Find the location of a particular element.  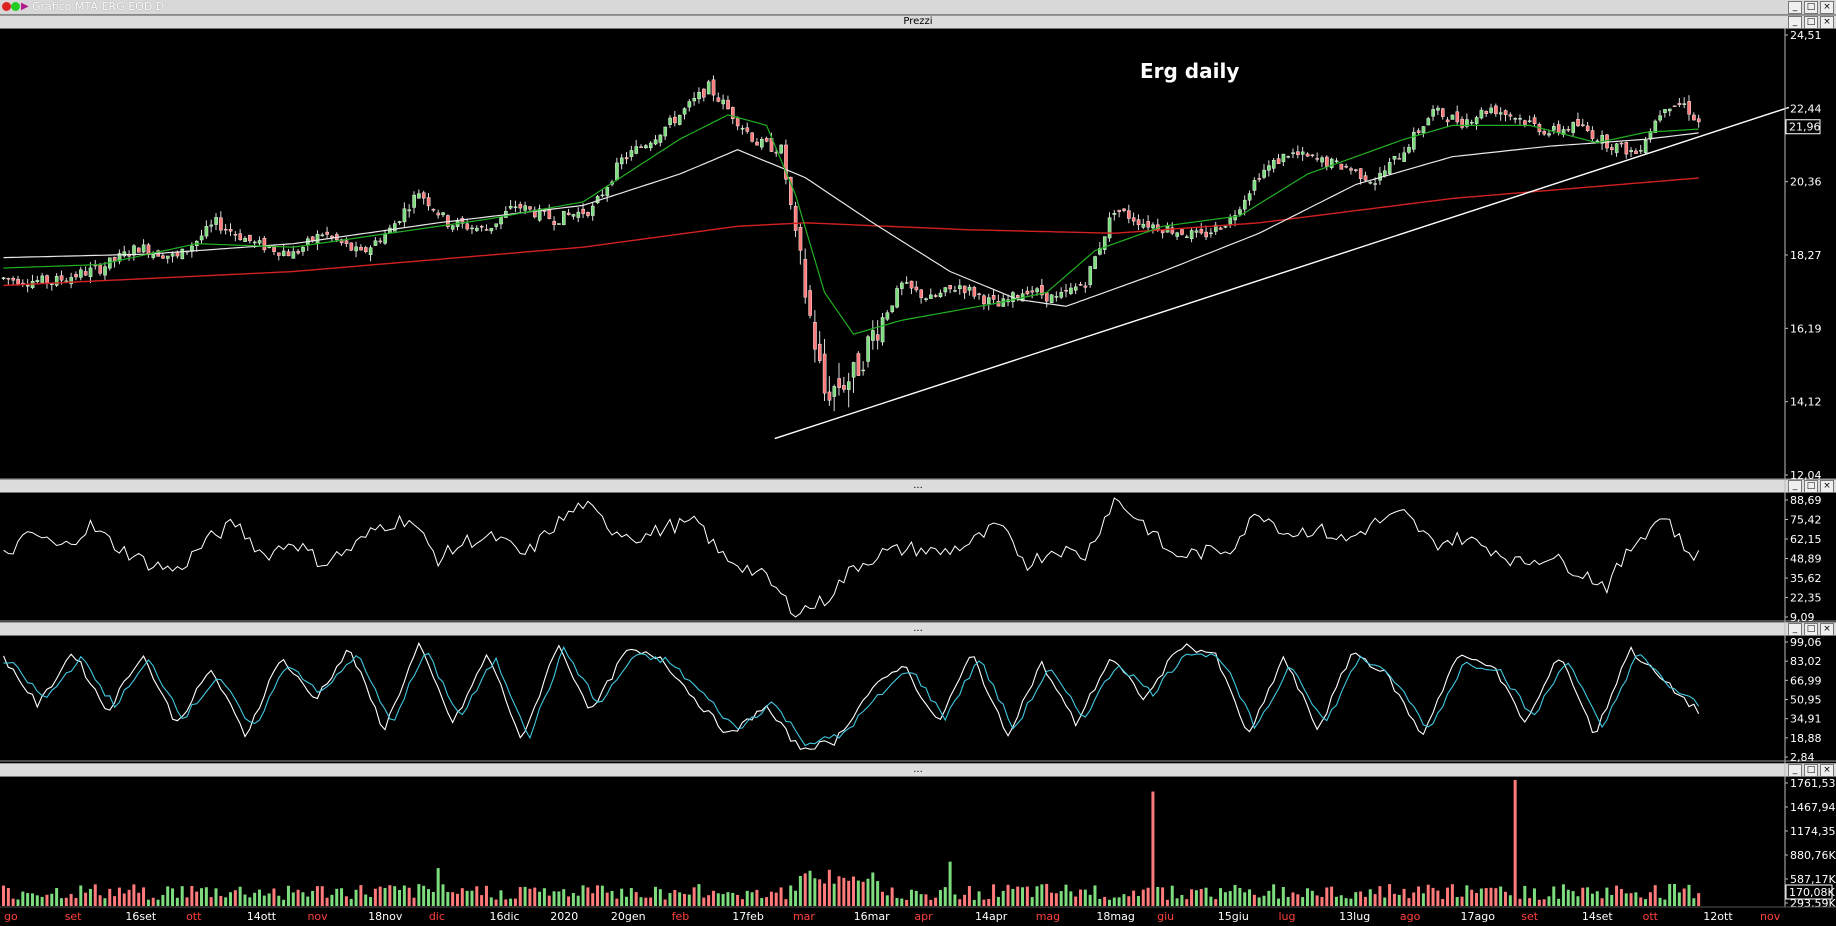

minimize-button: _ is located at coordinates (1795, 7).